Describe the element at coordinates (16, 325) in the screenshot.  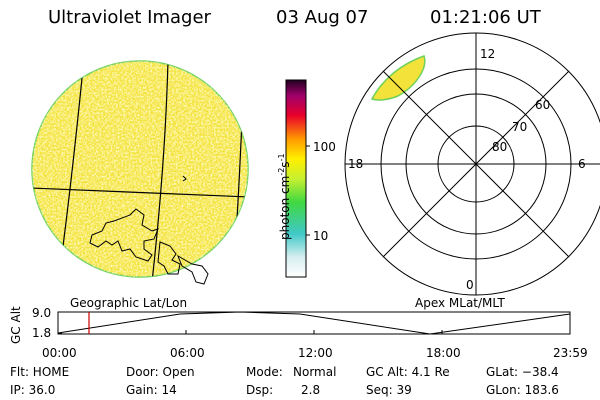
I see `altitude-axis-label: GC Alt` at that location.